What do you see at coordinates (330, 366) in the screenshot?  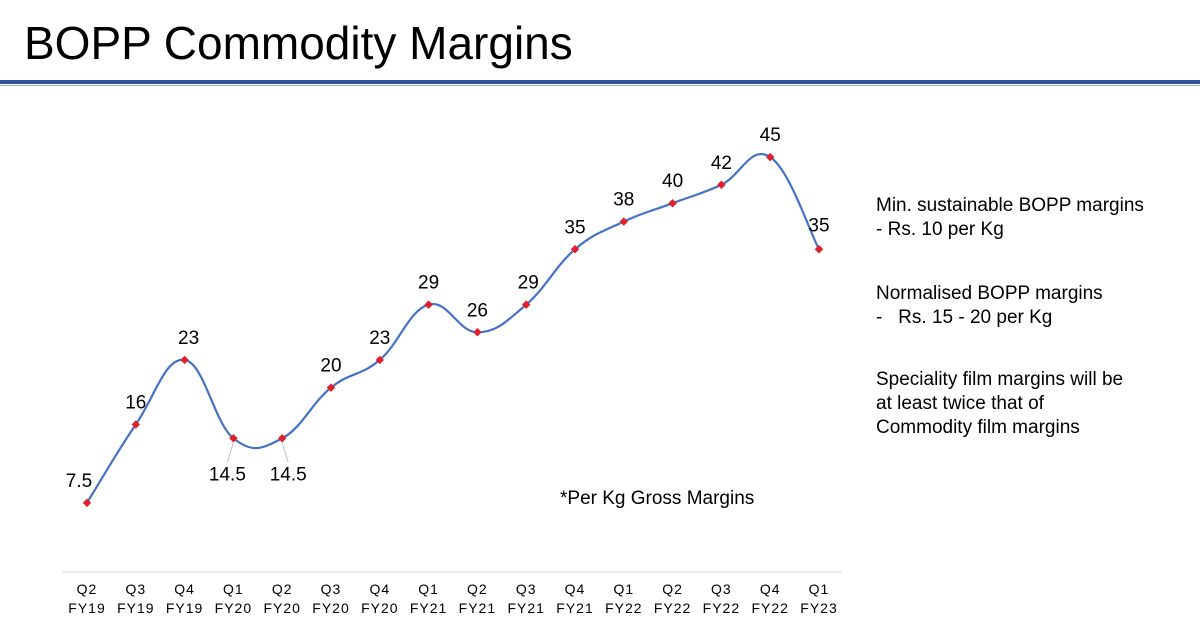 I see `data-label: 20` at bounding box center [330, 366].